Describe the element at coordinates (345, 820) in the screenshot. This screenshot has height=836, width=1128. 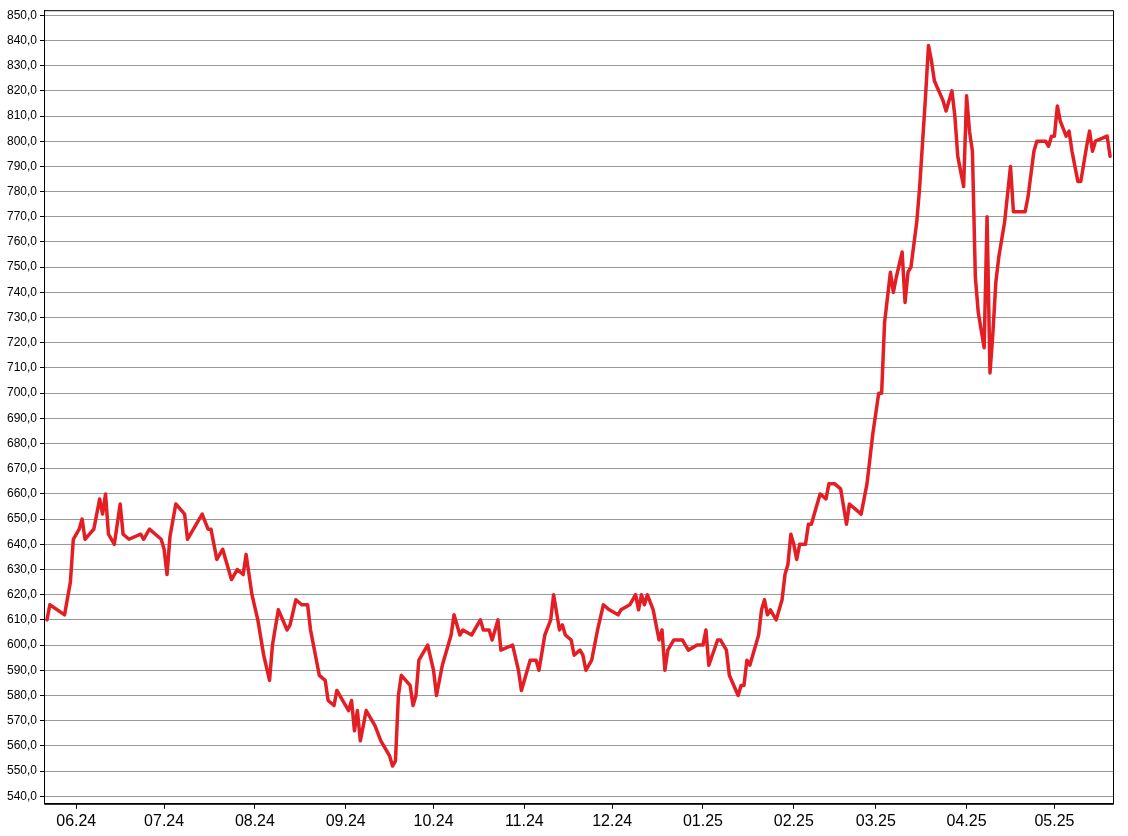
I see `x-tick-label: 09.24` at that location.